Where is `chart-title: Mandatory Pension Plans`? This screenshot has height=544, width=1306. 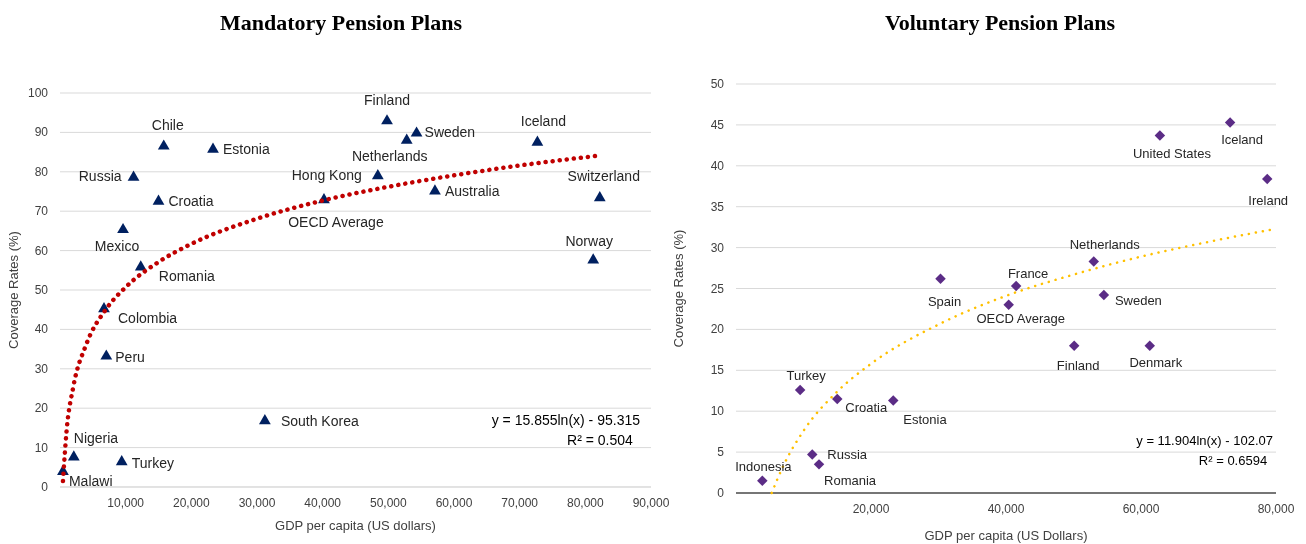
chart-title: Mandatory Pension Plans is located at coordinates (341, 22).